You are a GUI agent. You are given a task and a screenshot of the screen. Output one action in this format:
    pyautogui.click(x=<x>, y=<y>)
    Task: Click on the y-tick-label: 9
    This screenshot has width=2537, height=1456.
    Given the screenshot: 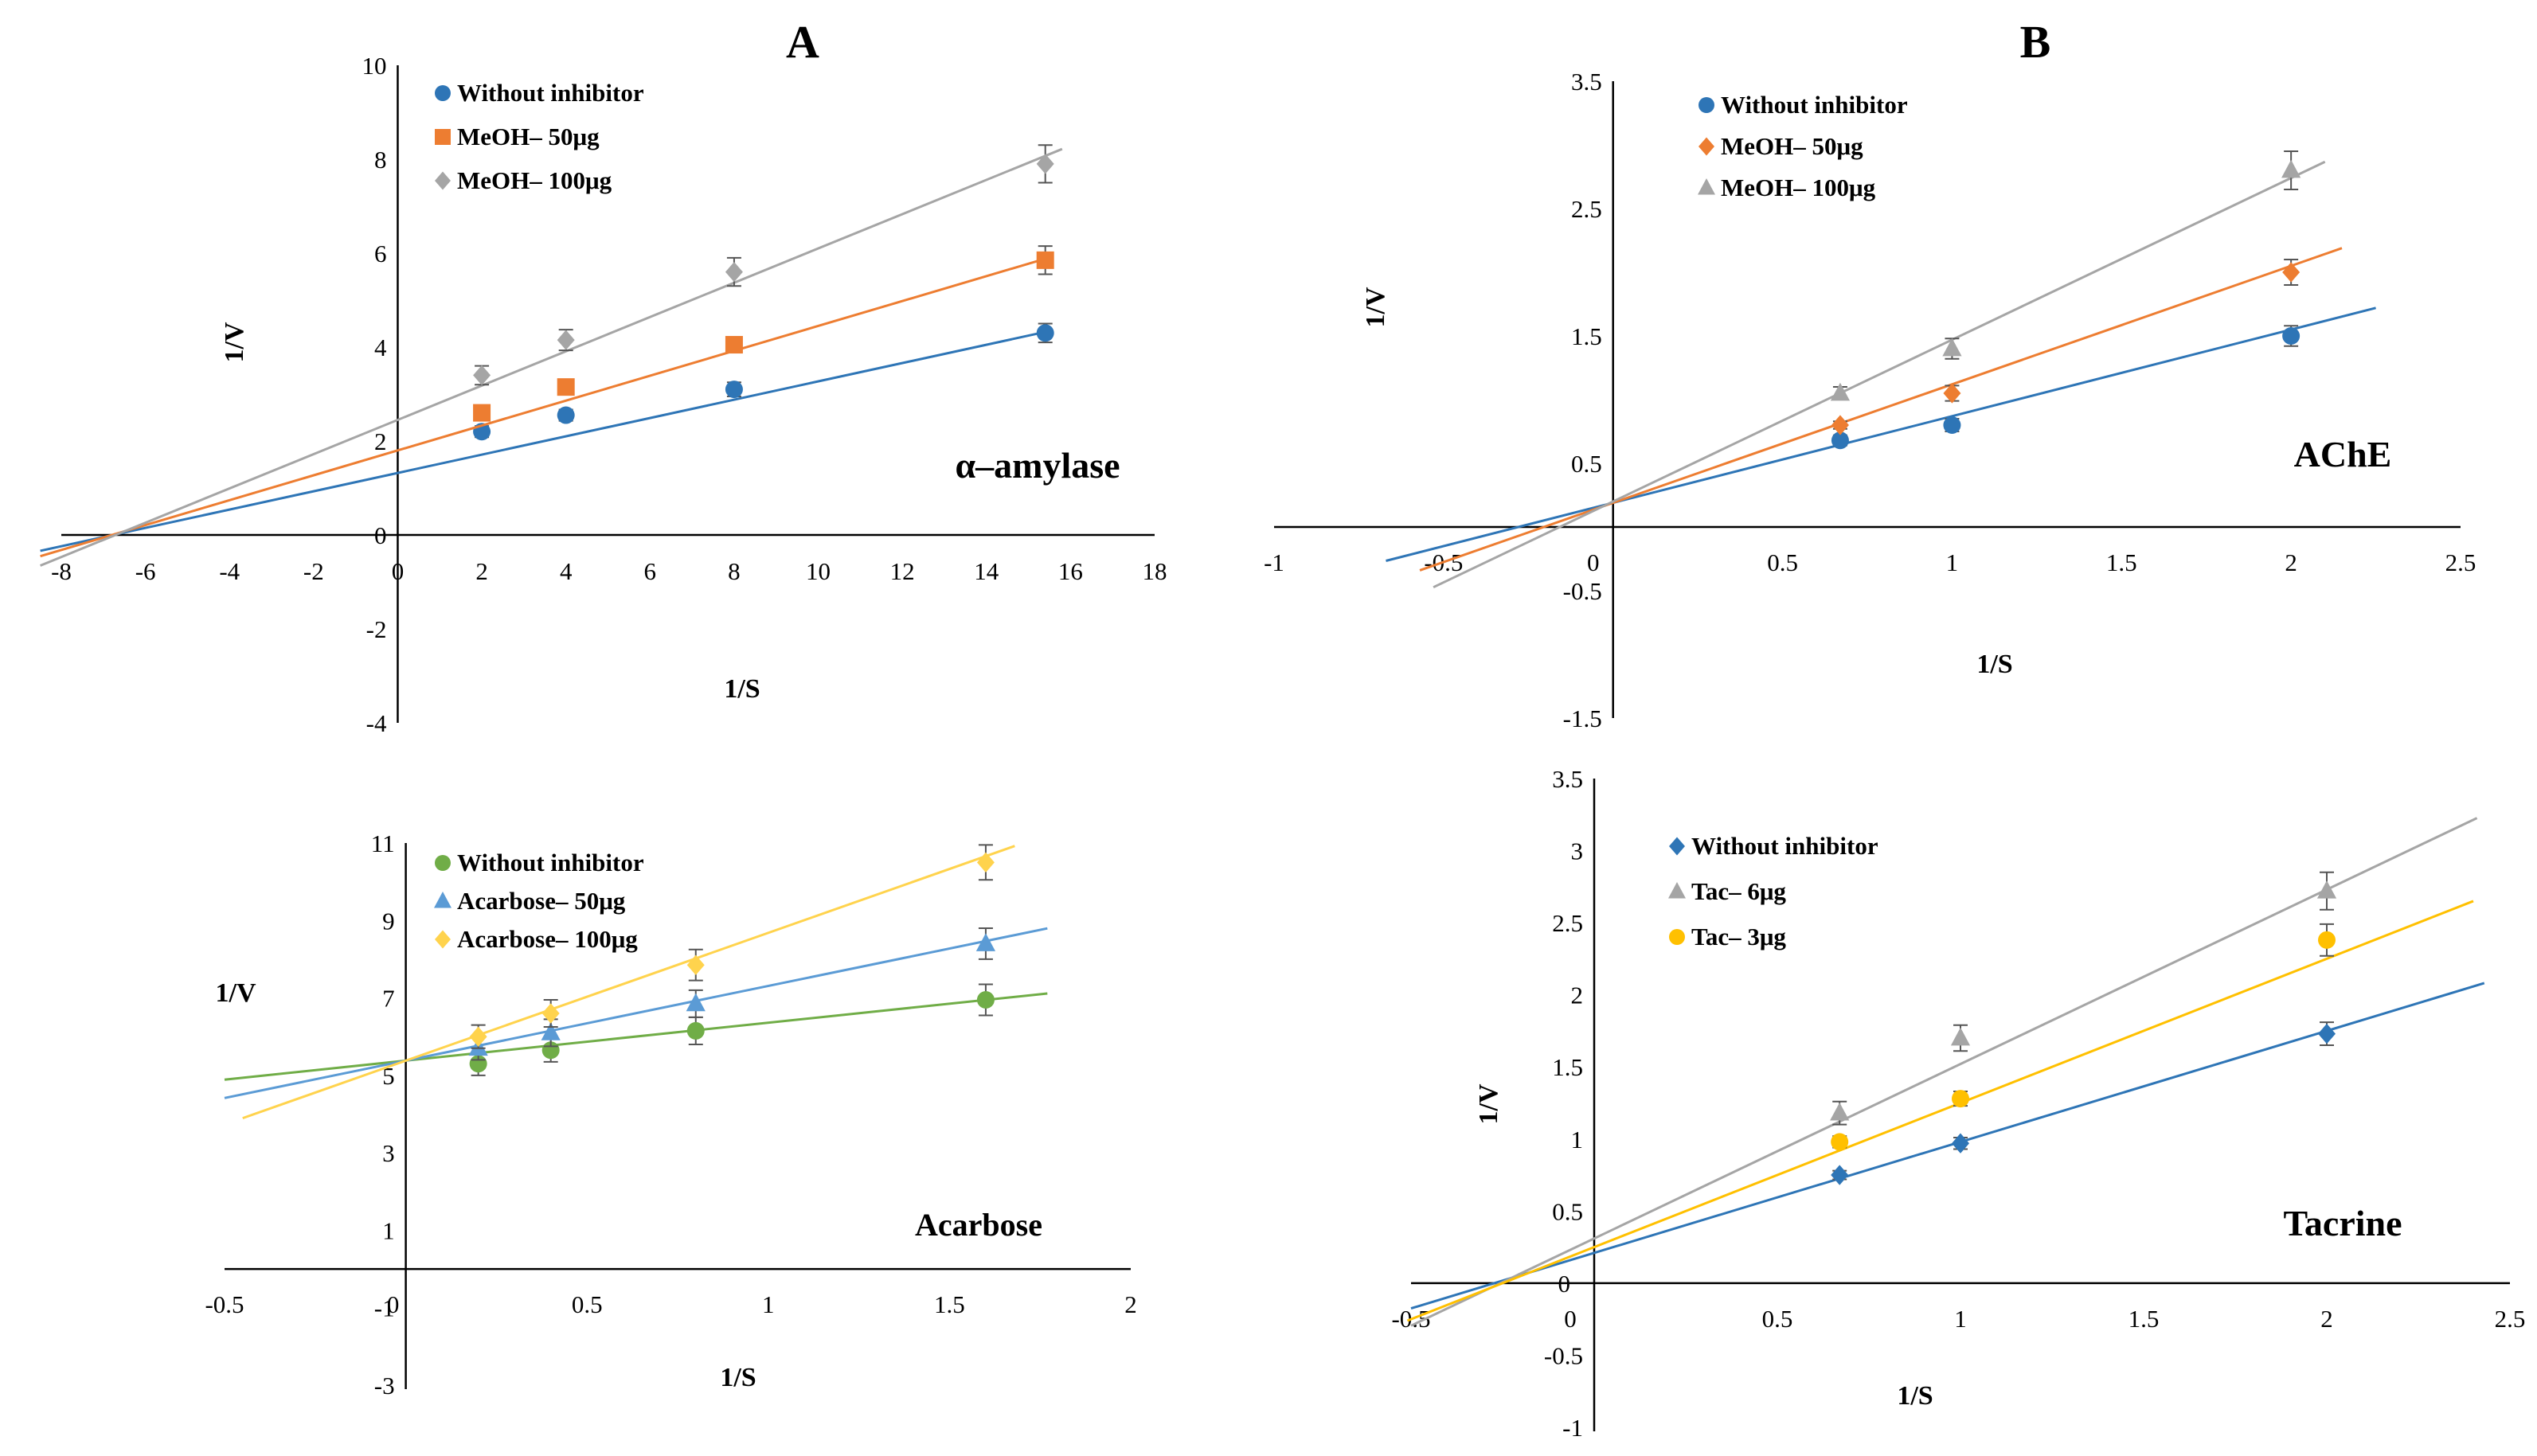 What is the action you would take?
    pyautogui.click(x=388, y=921)
    